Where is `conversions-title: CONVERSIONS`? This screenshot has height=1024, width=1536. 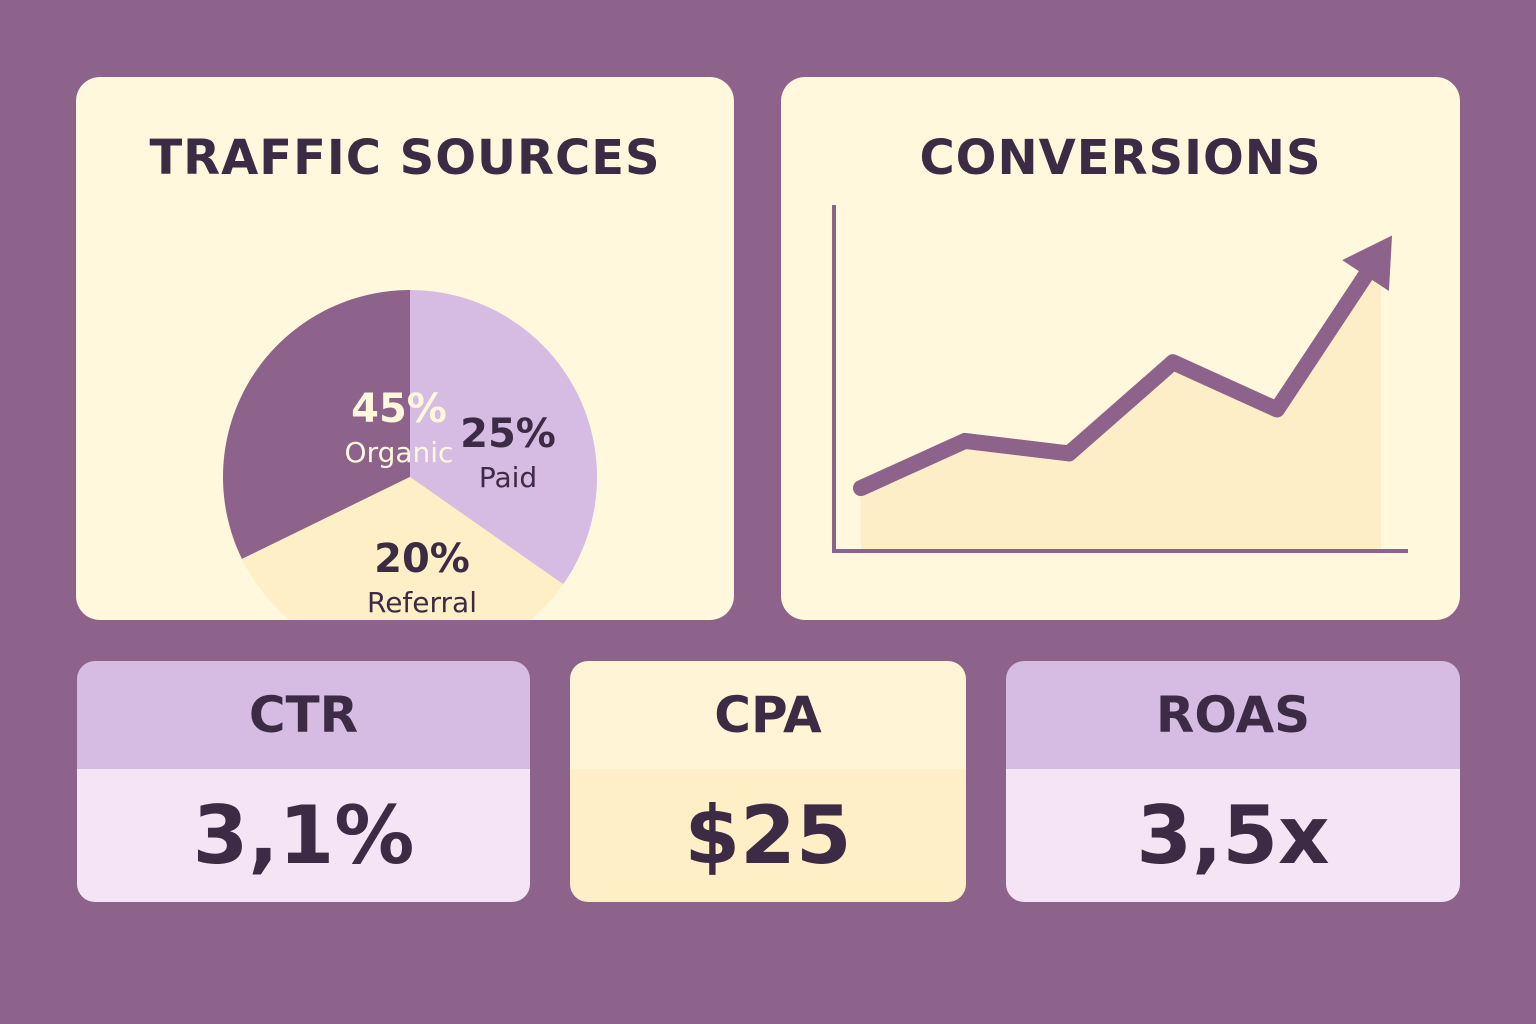
conversions-title: CONVERSIONS is located at coordinates (1120, 158).